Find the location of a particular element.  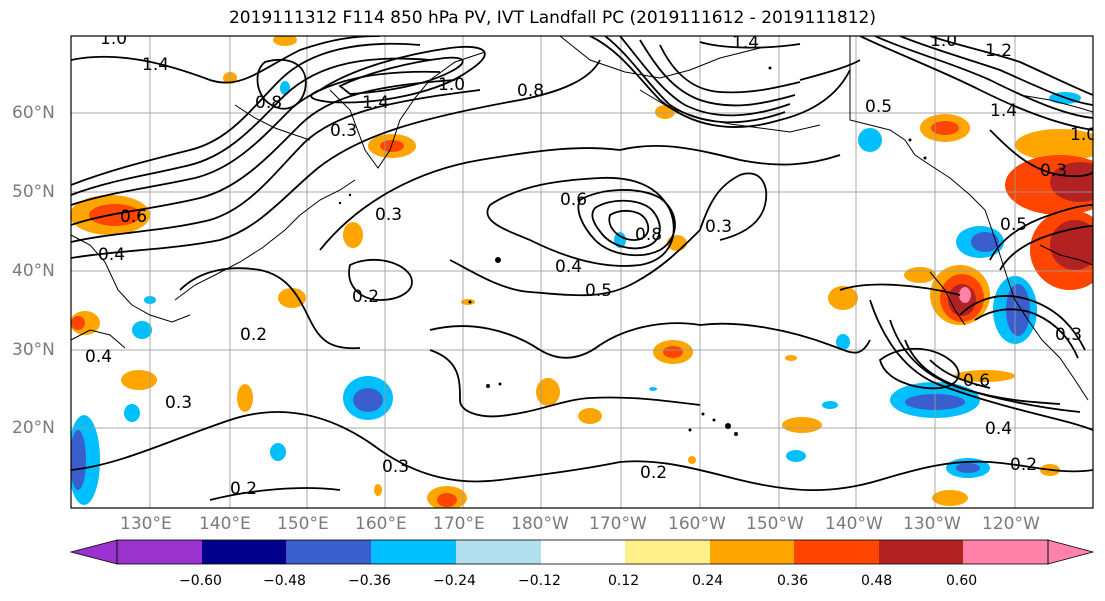

lon-label: 130°E is located at coordinates (146, 524).